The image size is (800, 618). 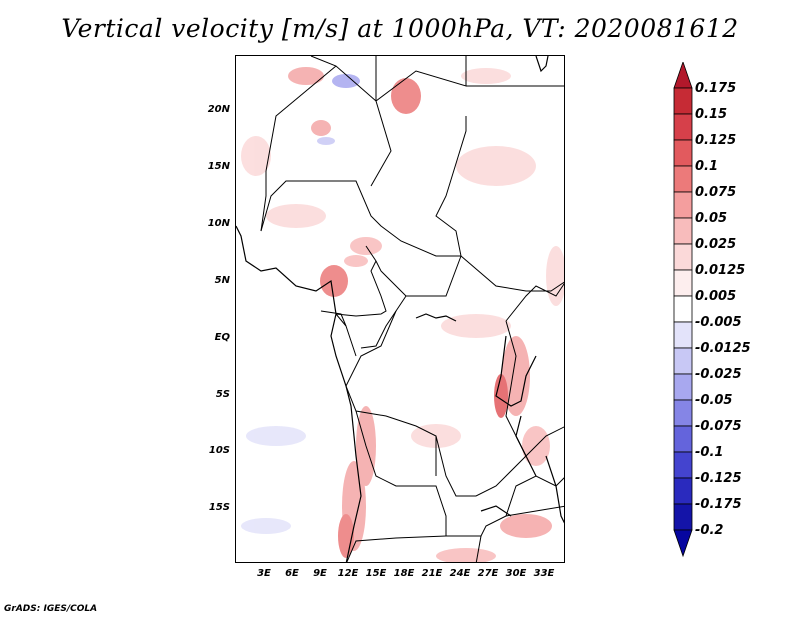 What do you see at coordinates (709, 452) in the screenshot?
I see `colorbar-label: -0.1` at bounding box center [709, 452].